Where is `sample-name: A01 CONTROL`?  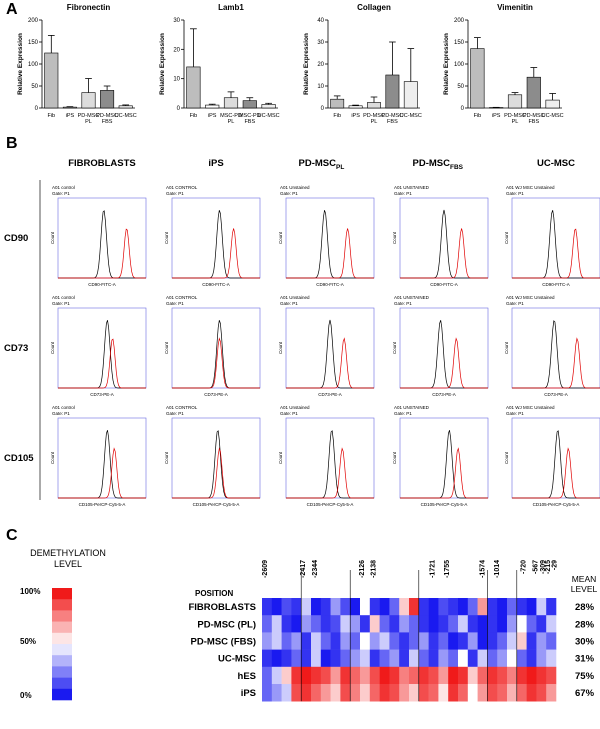
sample-name: A01 CONTROL is located at coordinates (182, 187).